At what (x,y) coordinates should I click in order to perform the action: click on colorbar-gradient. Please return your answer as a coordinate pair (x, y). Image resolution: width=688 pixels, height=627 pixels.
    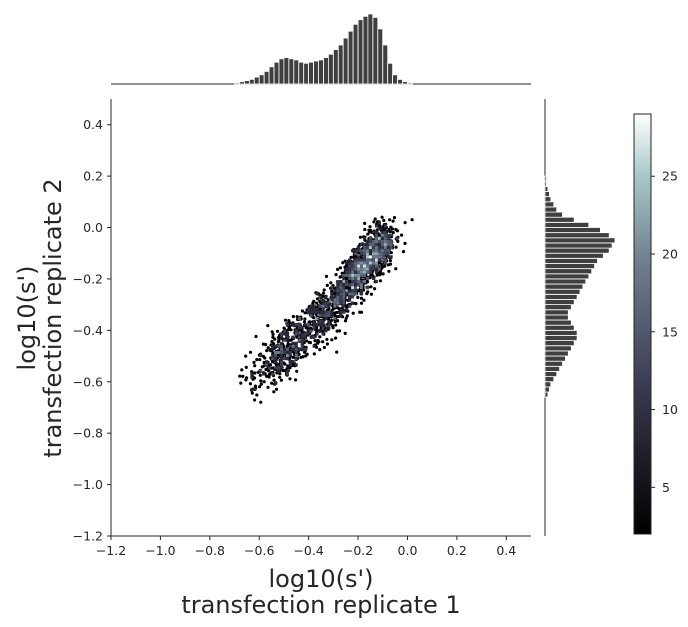
    Looking at the image, I should click on (642, 324).